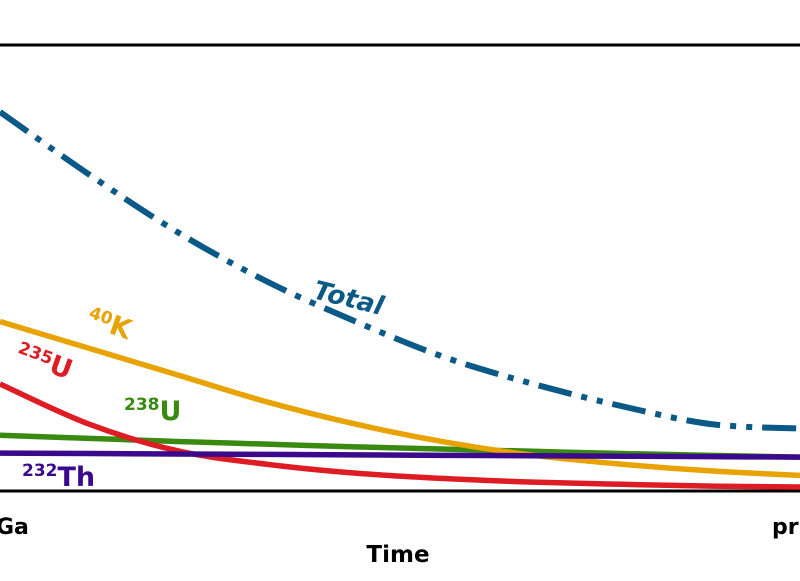 The height and width of the screenshot is (581, 800). What do you see at coordinates (171, 411) in the screenshot?
I see `u238-label-base: U` at bounding box center [171, 411].